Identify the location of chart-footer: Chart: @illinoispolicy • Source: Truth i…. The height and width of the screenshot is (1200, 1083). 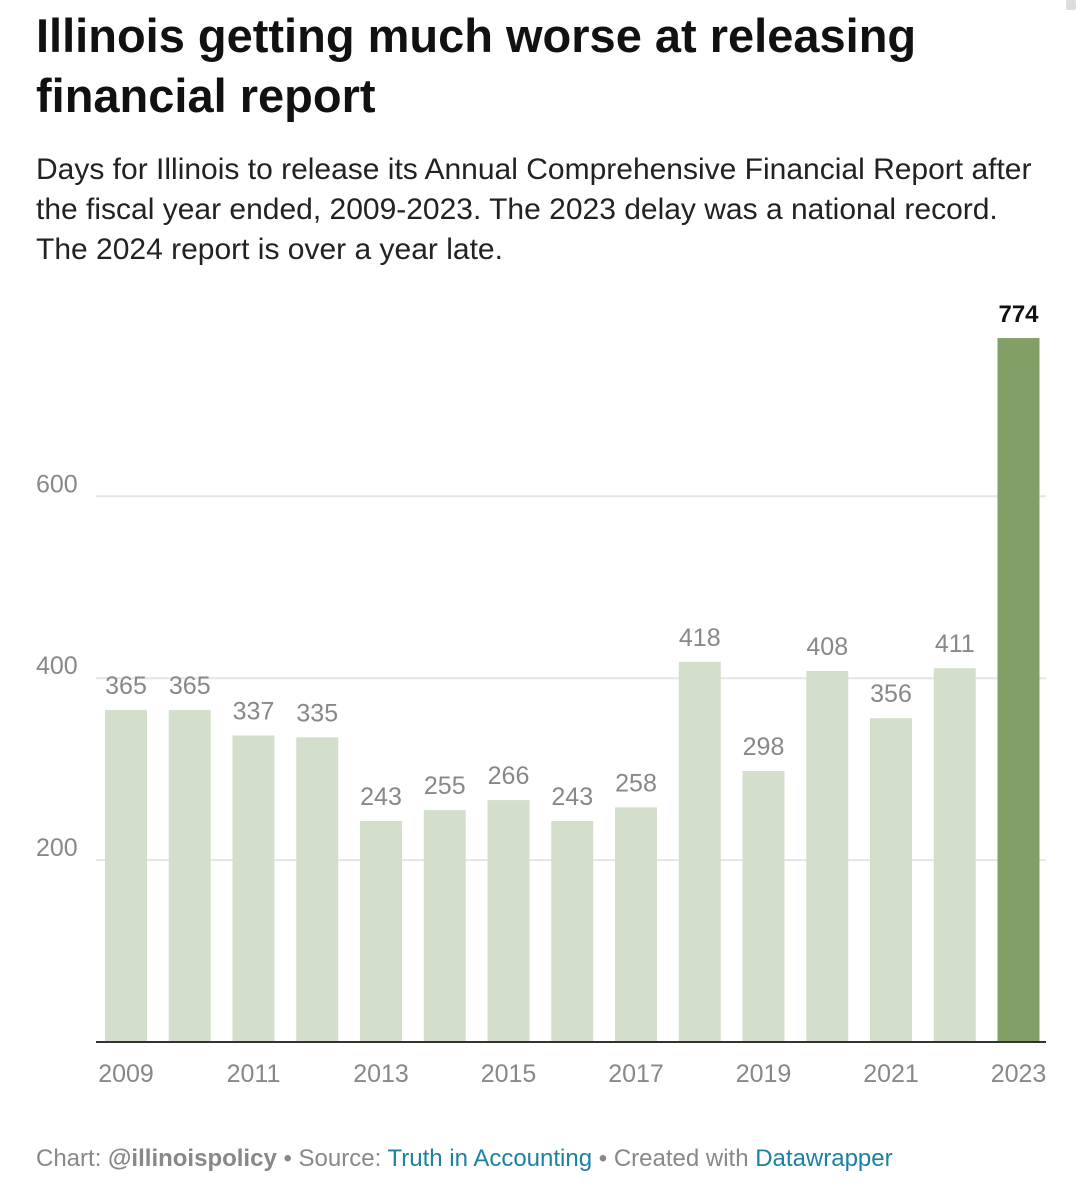
(464, 1159).